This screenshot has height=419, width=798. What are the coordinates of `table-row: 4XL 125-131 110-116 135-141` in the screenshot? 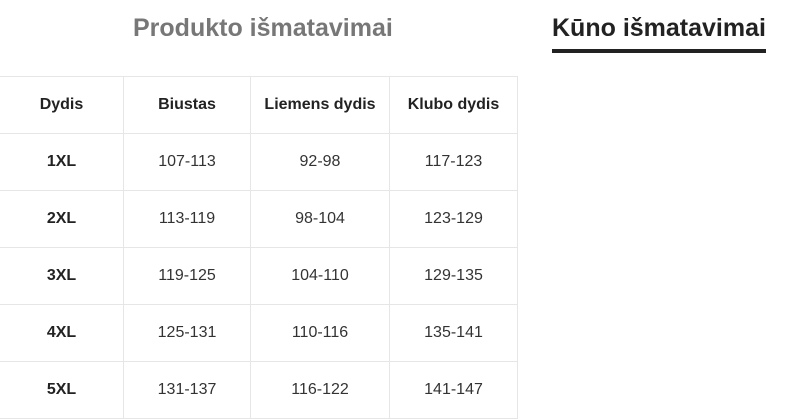 It's located at (259, 333).